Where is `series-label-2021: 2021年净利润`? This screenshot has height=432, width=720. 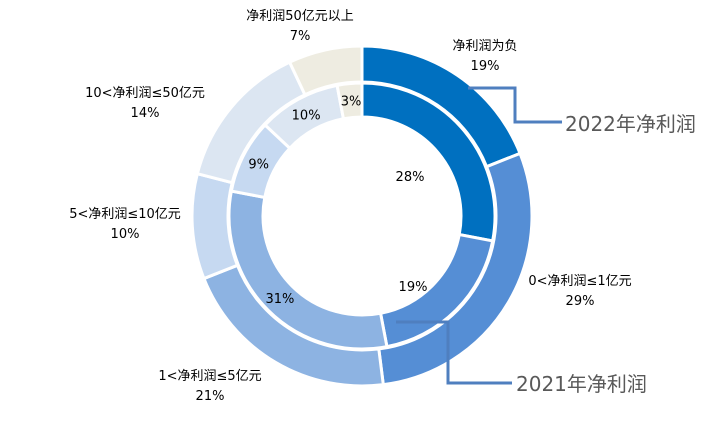 series-label-2021: 2021年净利润 is located at coordinates (581, 384).